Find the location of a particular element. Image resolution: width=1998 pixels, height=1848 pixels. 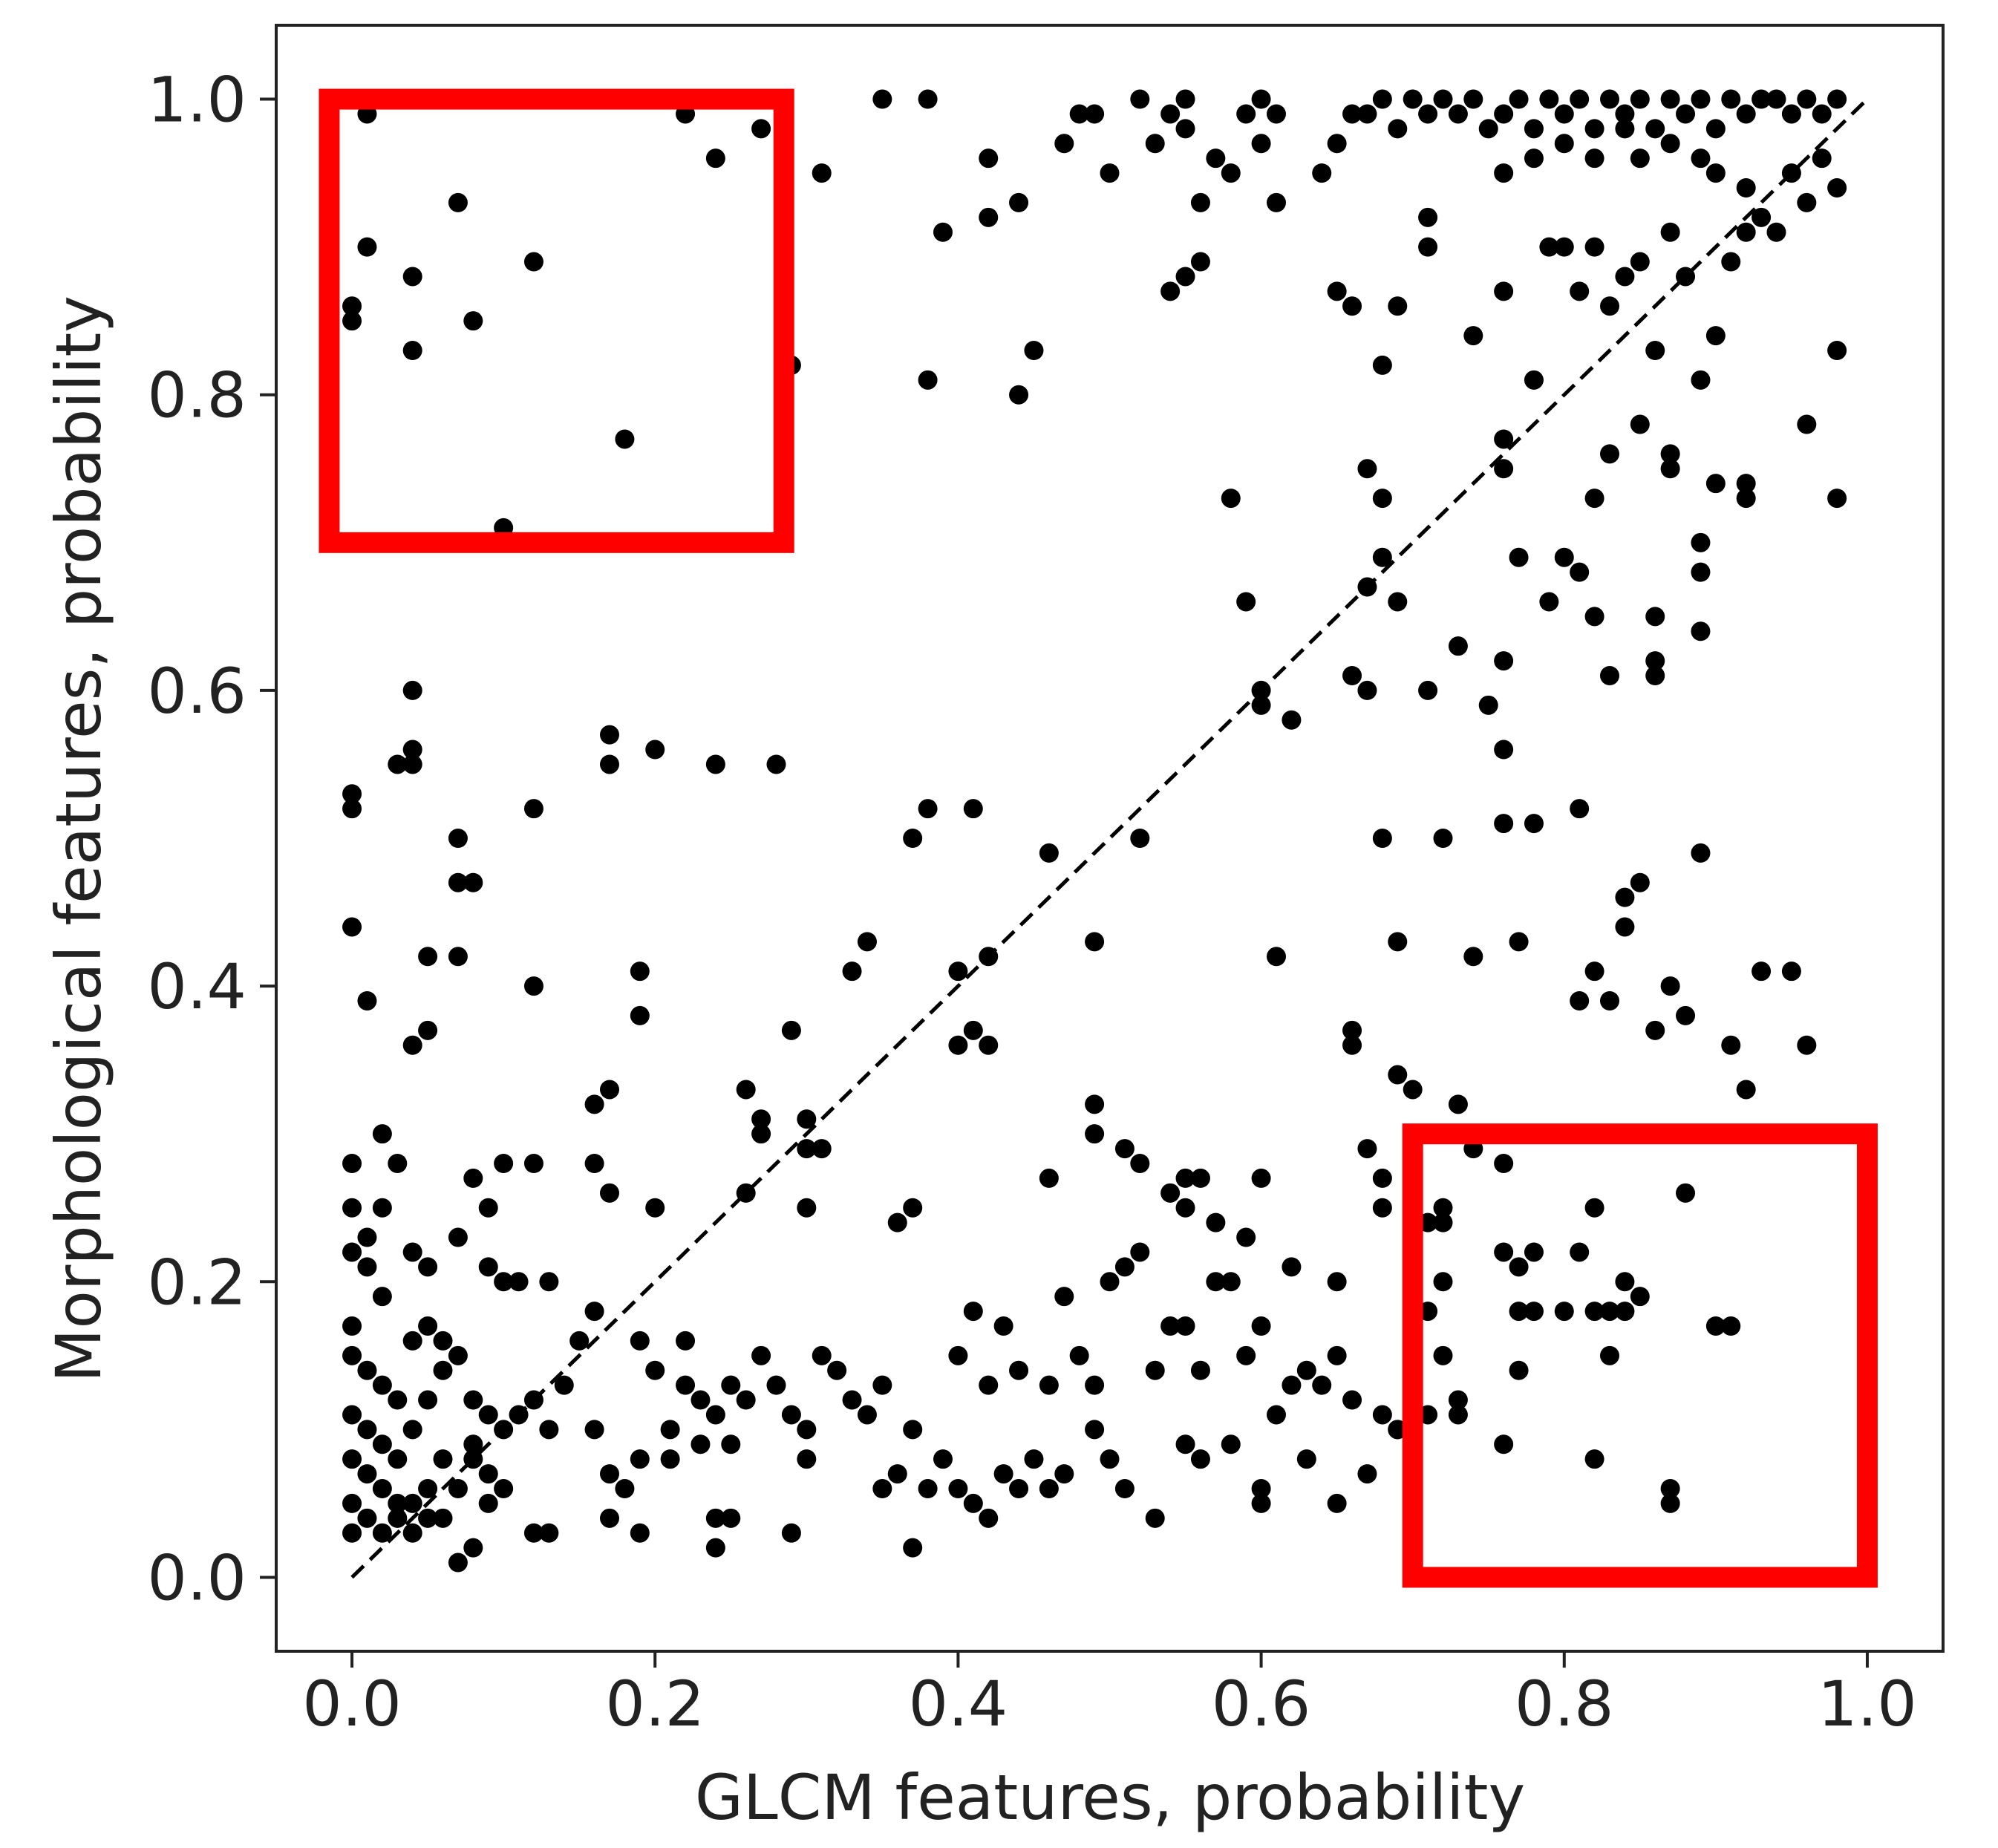

x-tick-label: 0.2 is located at coordinates (655, 1704).